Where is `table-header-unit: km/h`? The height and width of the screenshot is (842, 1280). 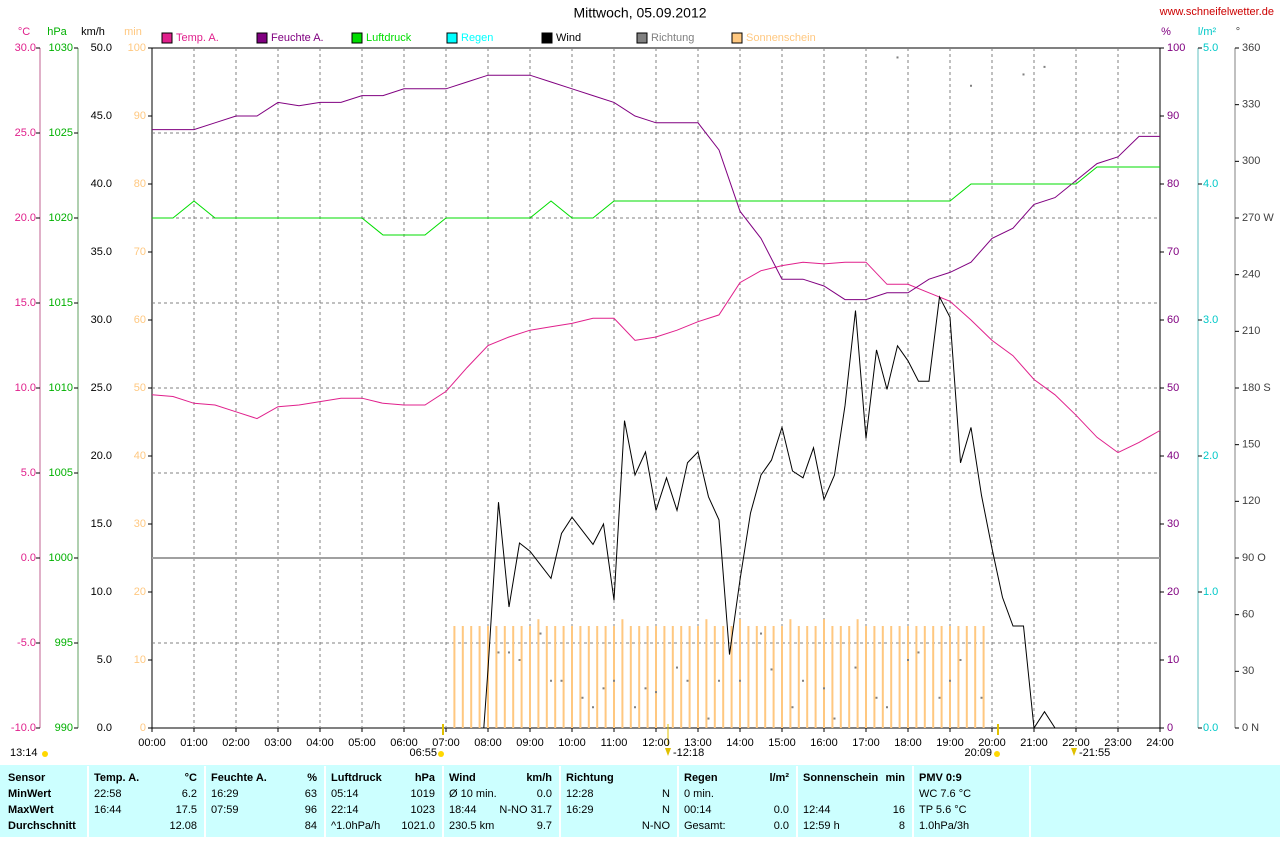
table-header-unit: km/h is located at coordinates (539, 778).